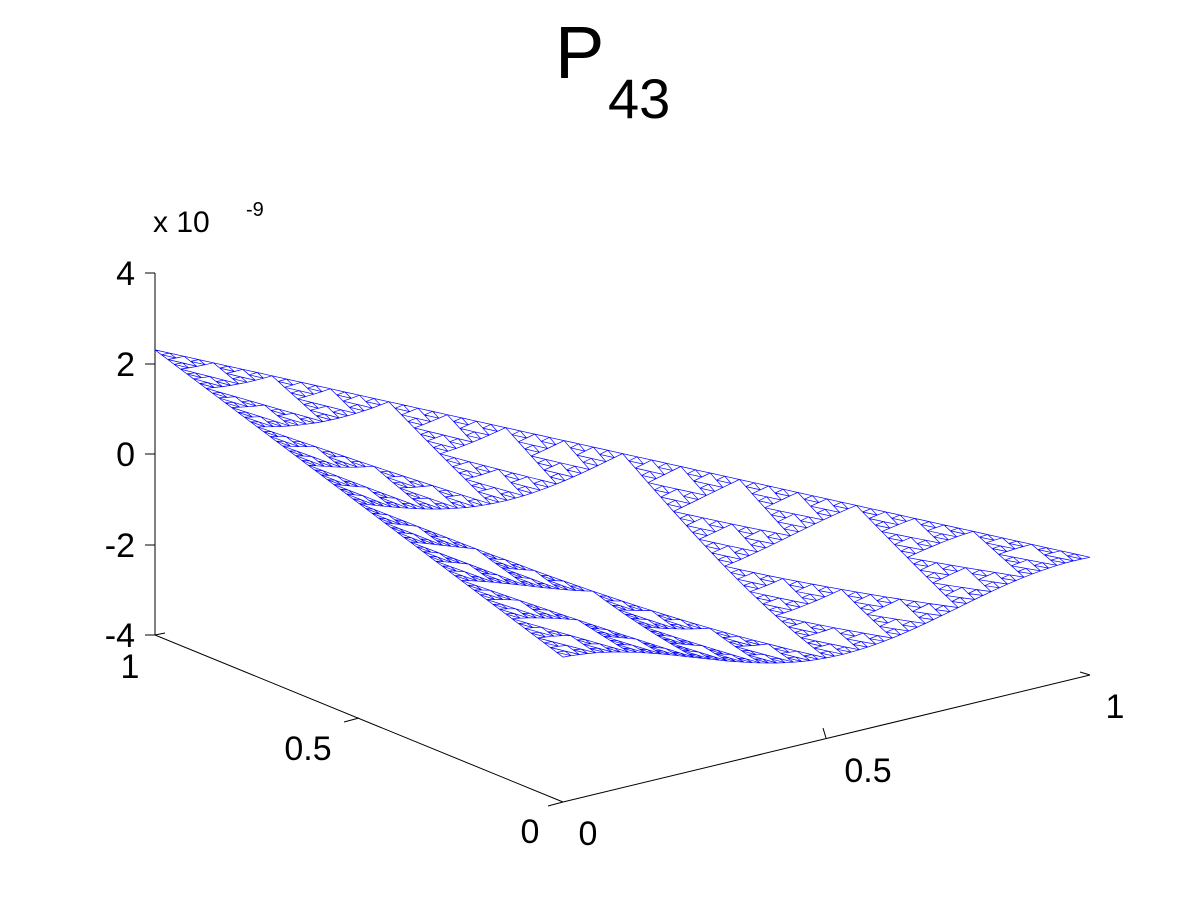 This screenshot has height=900, width=1200. Describe the element at coordinates (255, 210) in the screenshot. I see `z-scale-exponent: -9` at that location.